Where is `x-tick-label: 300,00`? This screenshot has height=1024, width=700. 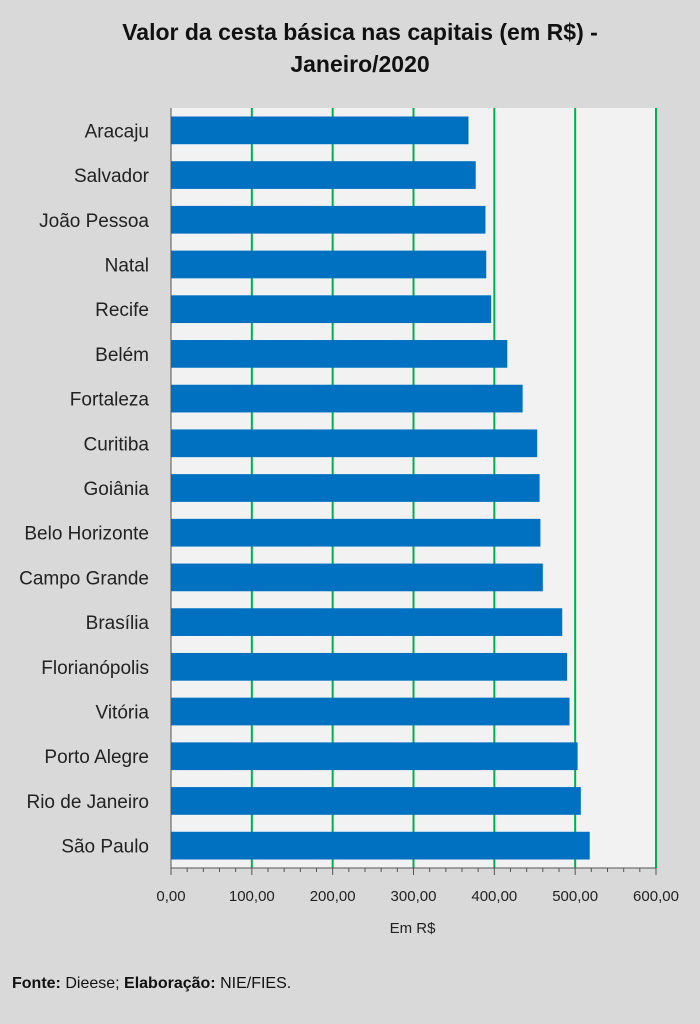
x-tick-label: 300,00 is located at coordinates (414, 896).